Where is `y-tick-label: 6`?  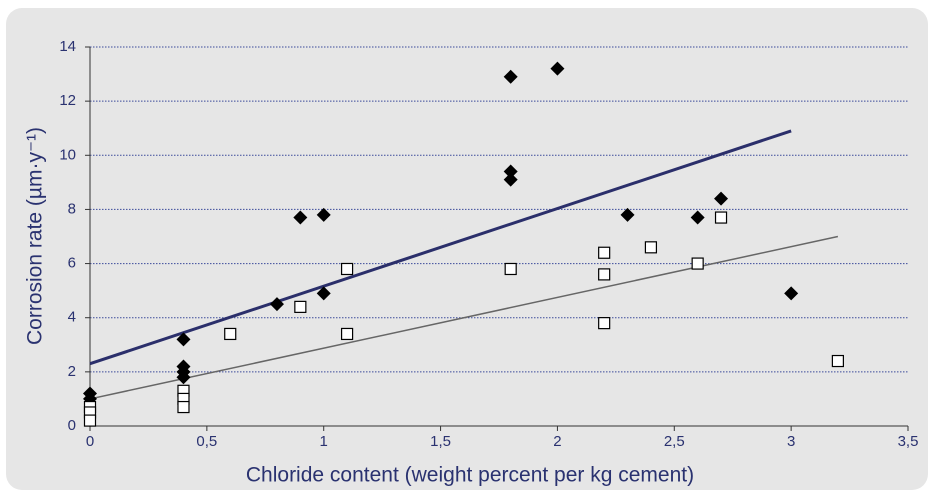
y-tick-label: 6 is located at coordinates (72, 263).